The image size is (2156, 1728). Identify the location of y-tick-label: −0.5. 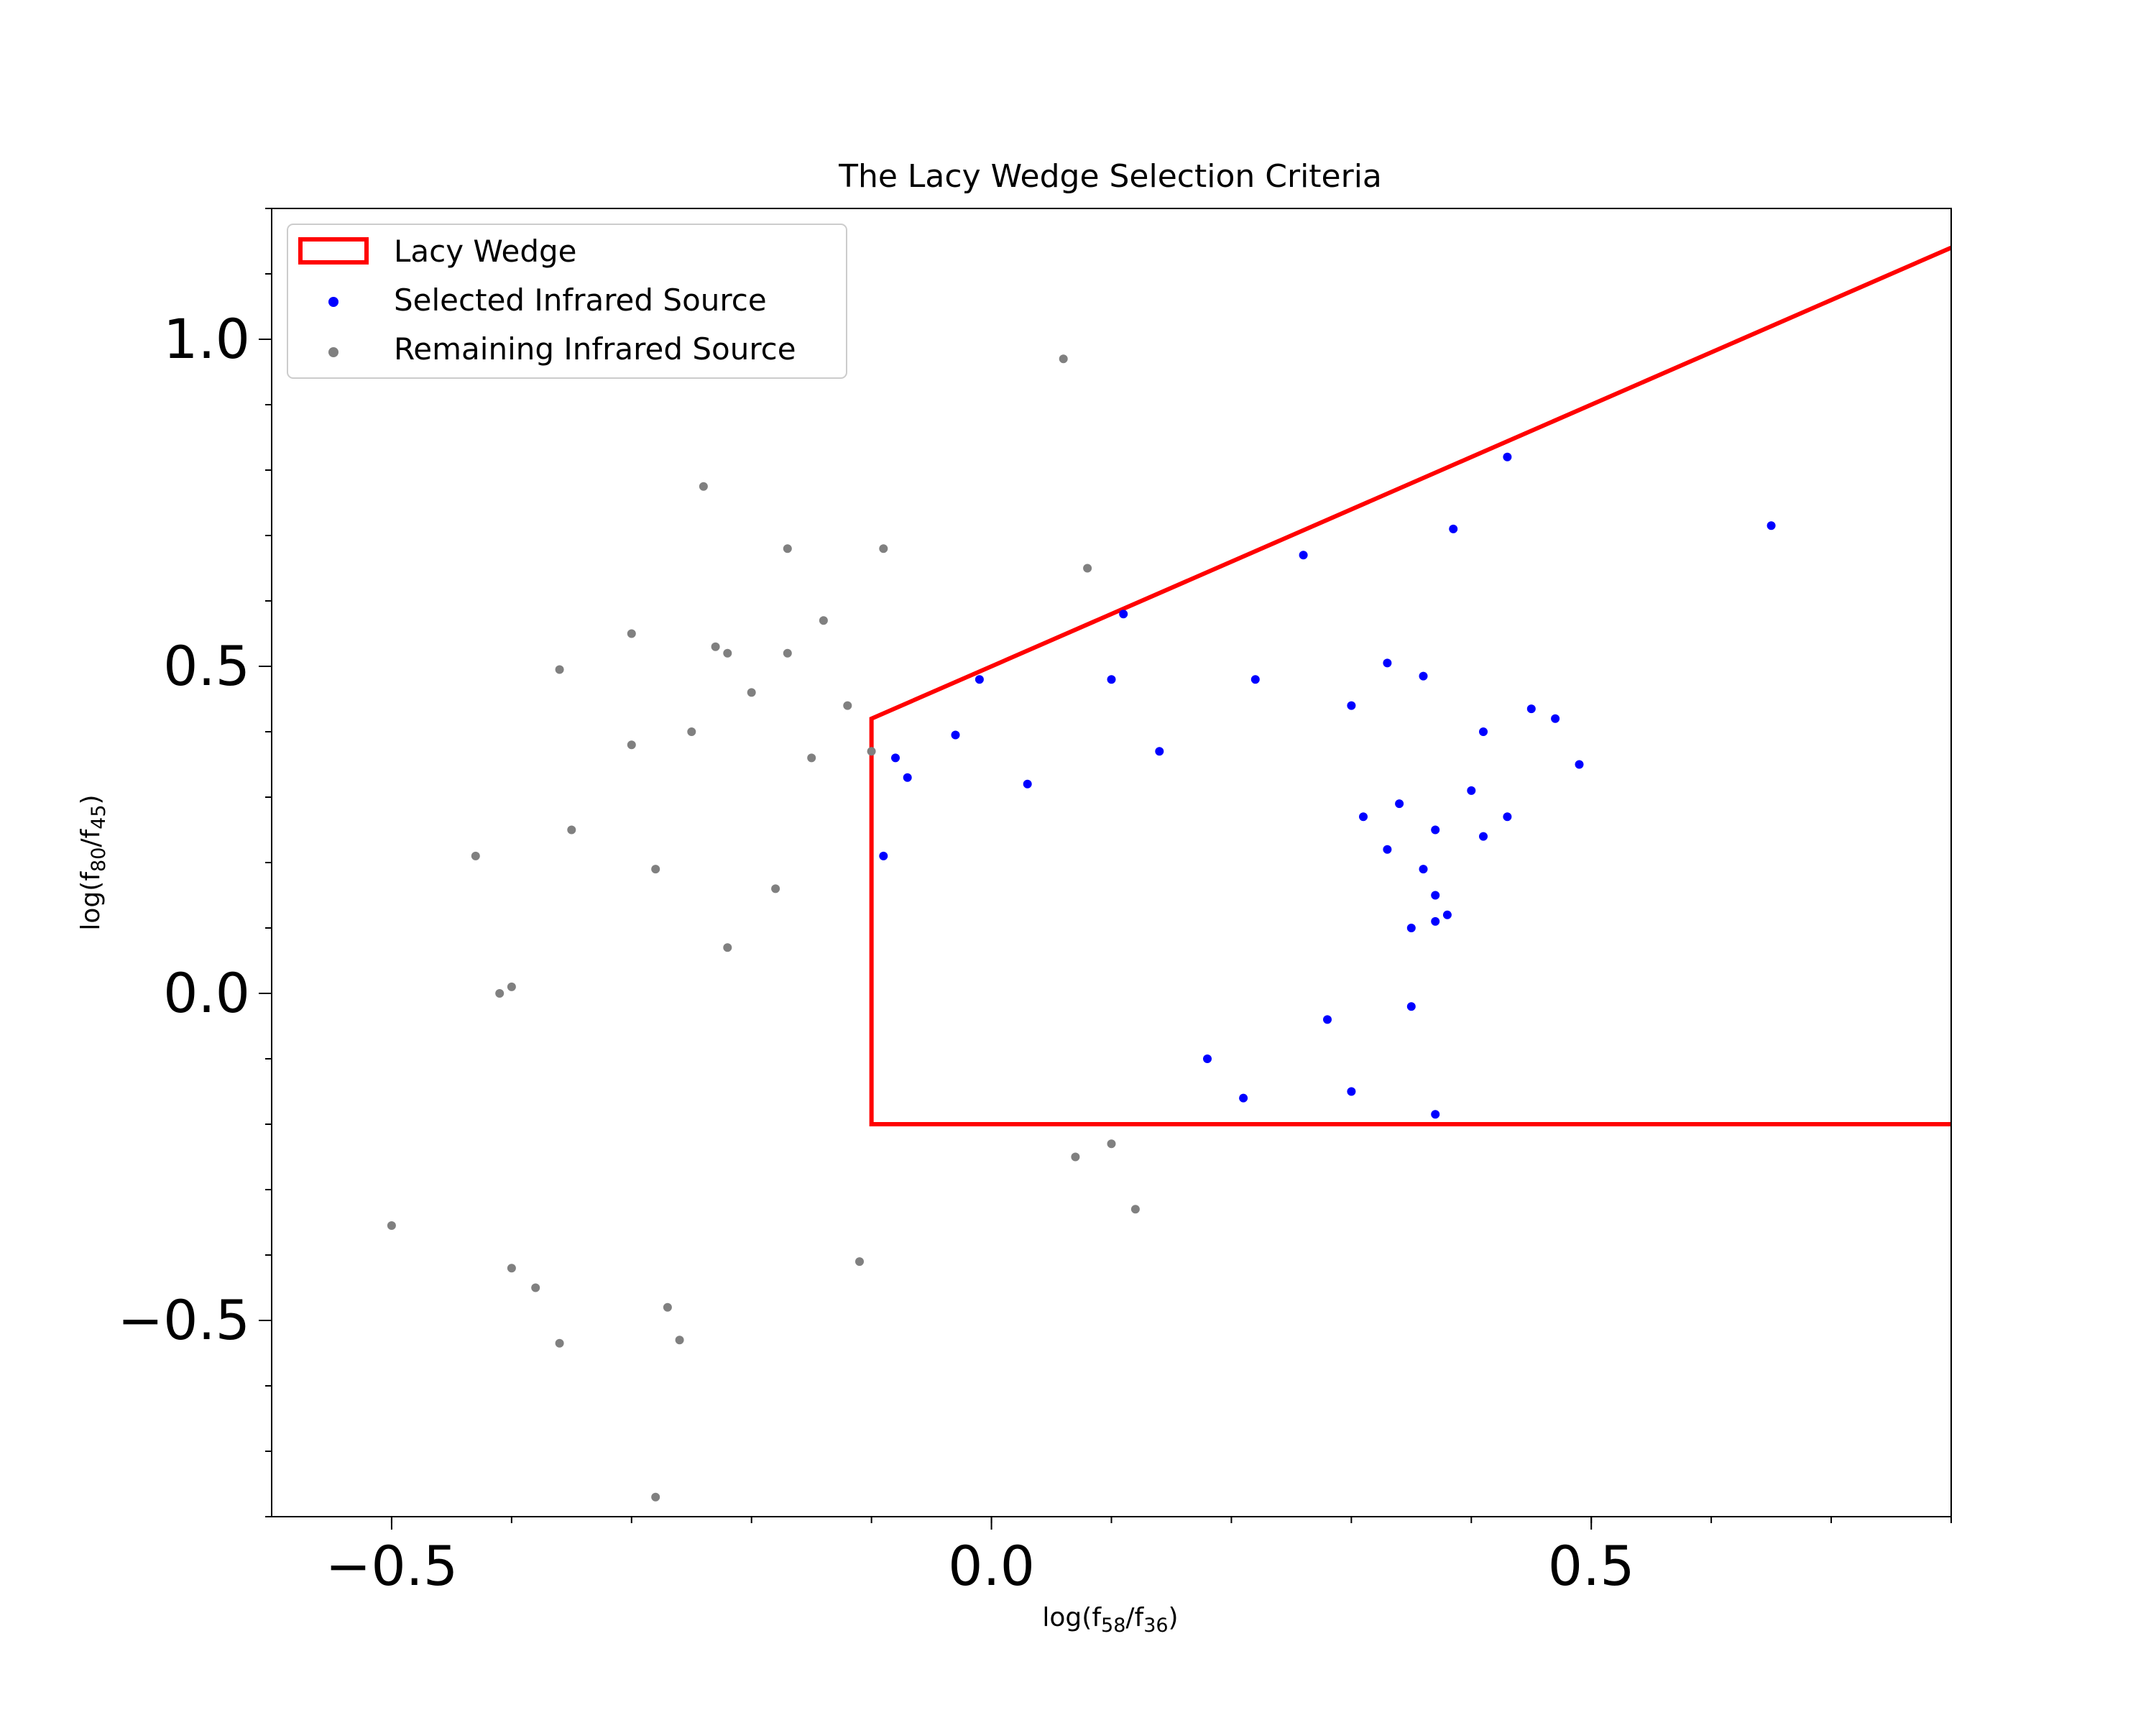
(184, 1320).